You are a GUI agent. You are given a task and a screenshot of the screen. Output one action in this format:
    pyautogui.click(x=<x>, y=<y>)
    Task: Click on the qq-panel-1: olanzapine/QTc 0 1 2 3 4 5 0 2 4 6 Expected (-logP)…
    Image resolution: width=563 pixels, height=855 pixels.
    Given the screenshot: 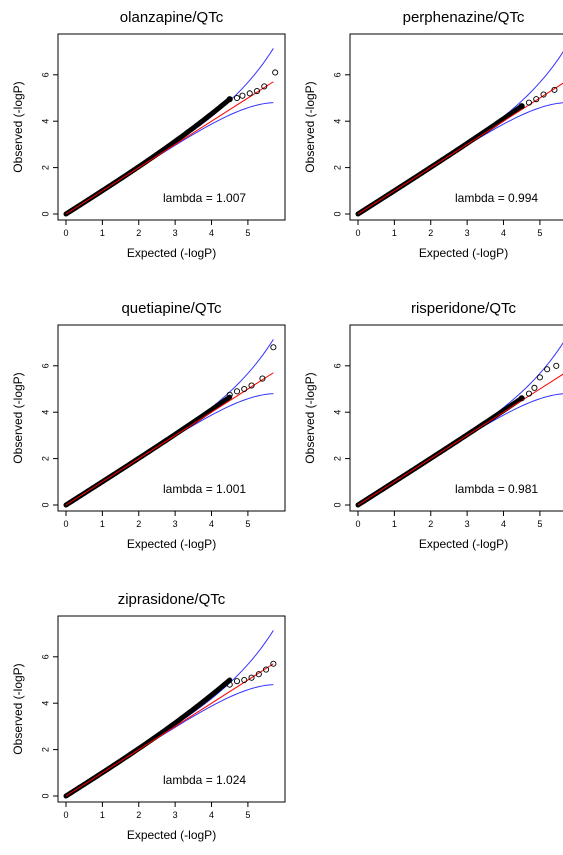 What is the action you would take?
    pyautogui.click(x=148, y=134)
    